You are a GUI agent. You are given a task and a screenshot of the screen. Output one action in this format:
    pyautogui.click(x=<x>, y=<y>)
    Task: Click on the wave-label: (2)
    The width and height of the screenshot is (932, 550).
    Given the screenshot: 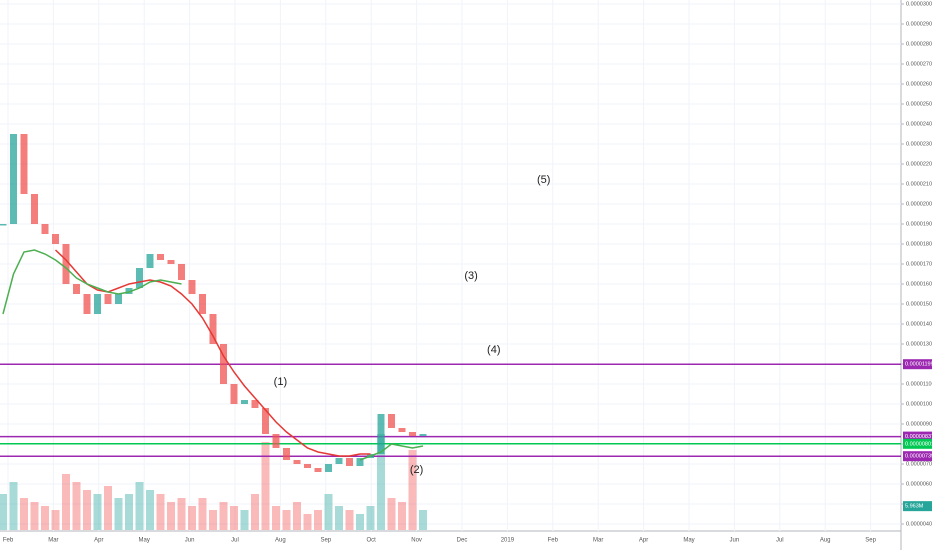 What is the action you would take?
    pyautogui.click(x=416, y=470)
    